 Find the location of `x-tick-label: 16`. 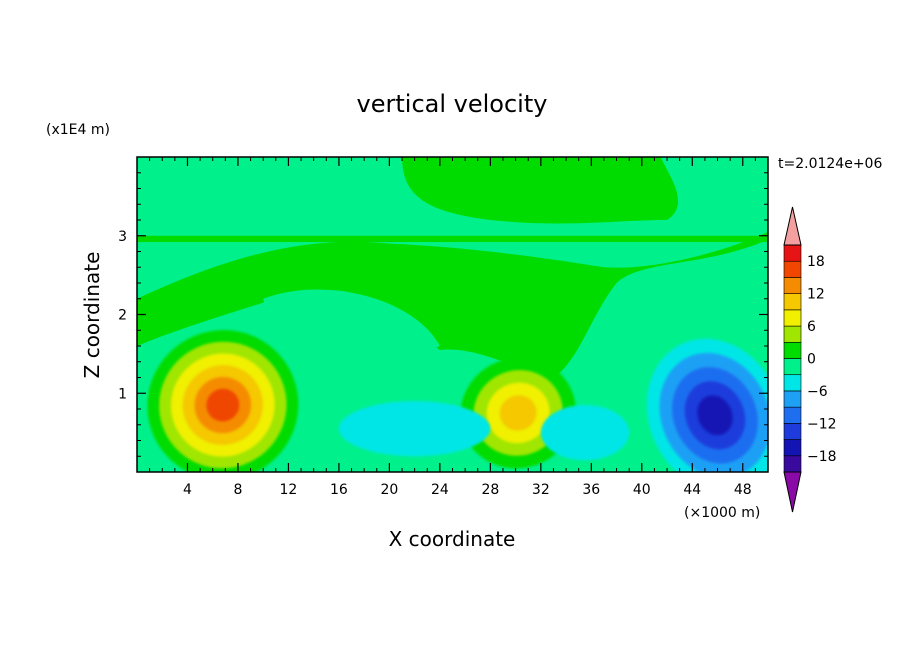

x-tick-label: 16 is located at coordinates (339, 490).